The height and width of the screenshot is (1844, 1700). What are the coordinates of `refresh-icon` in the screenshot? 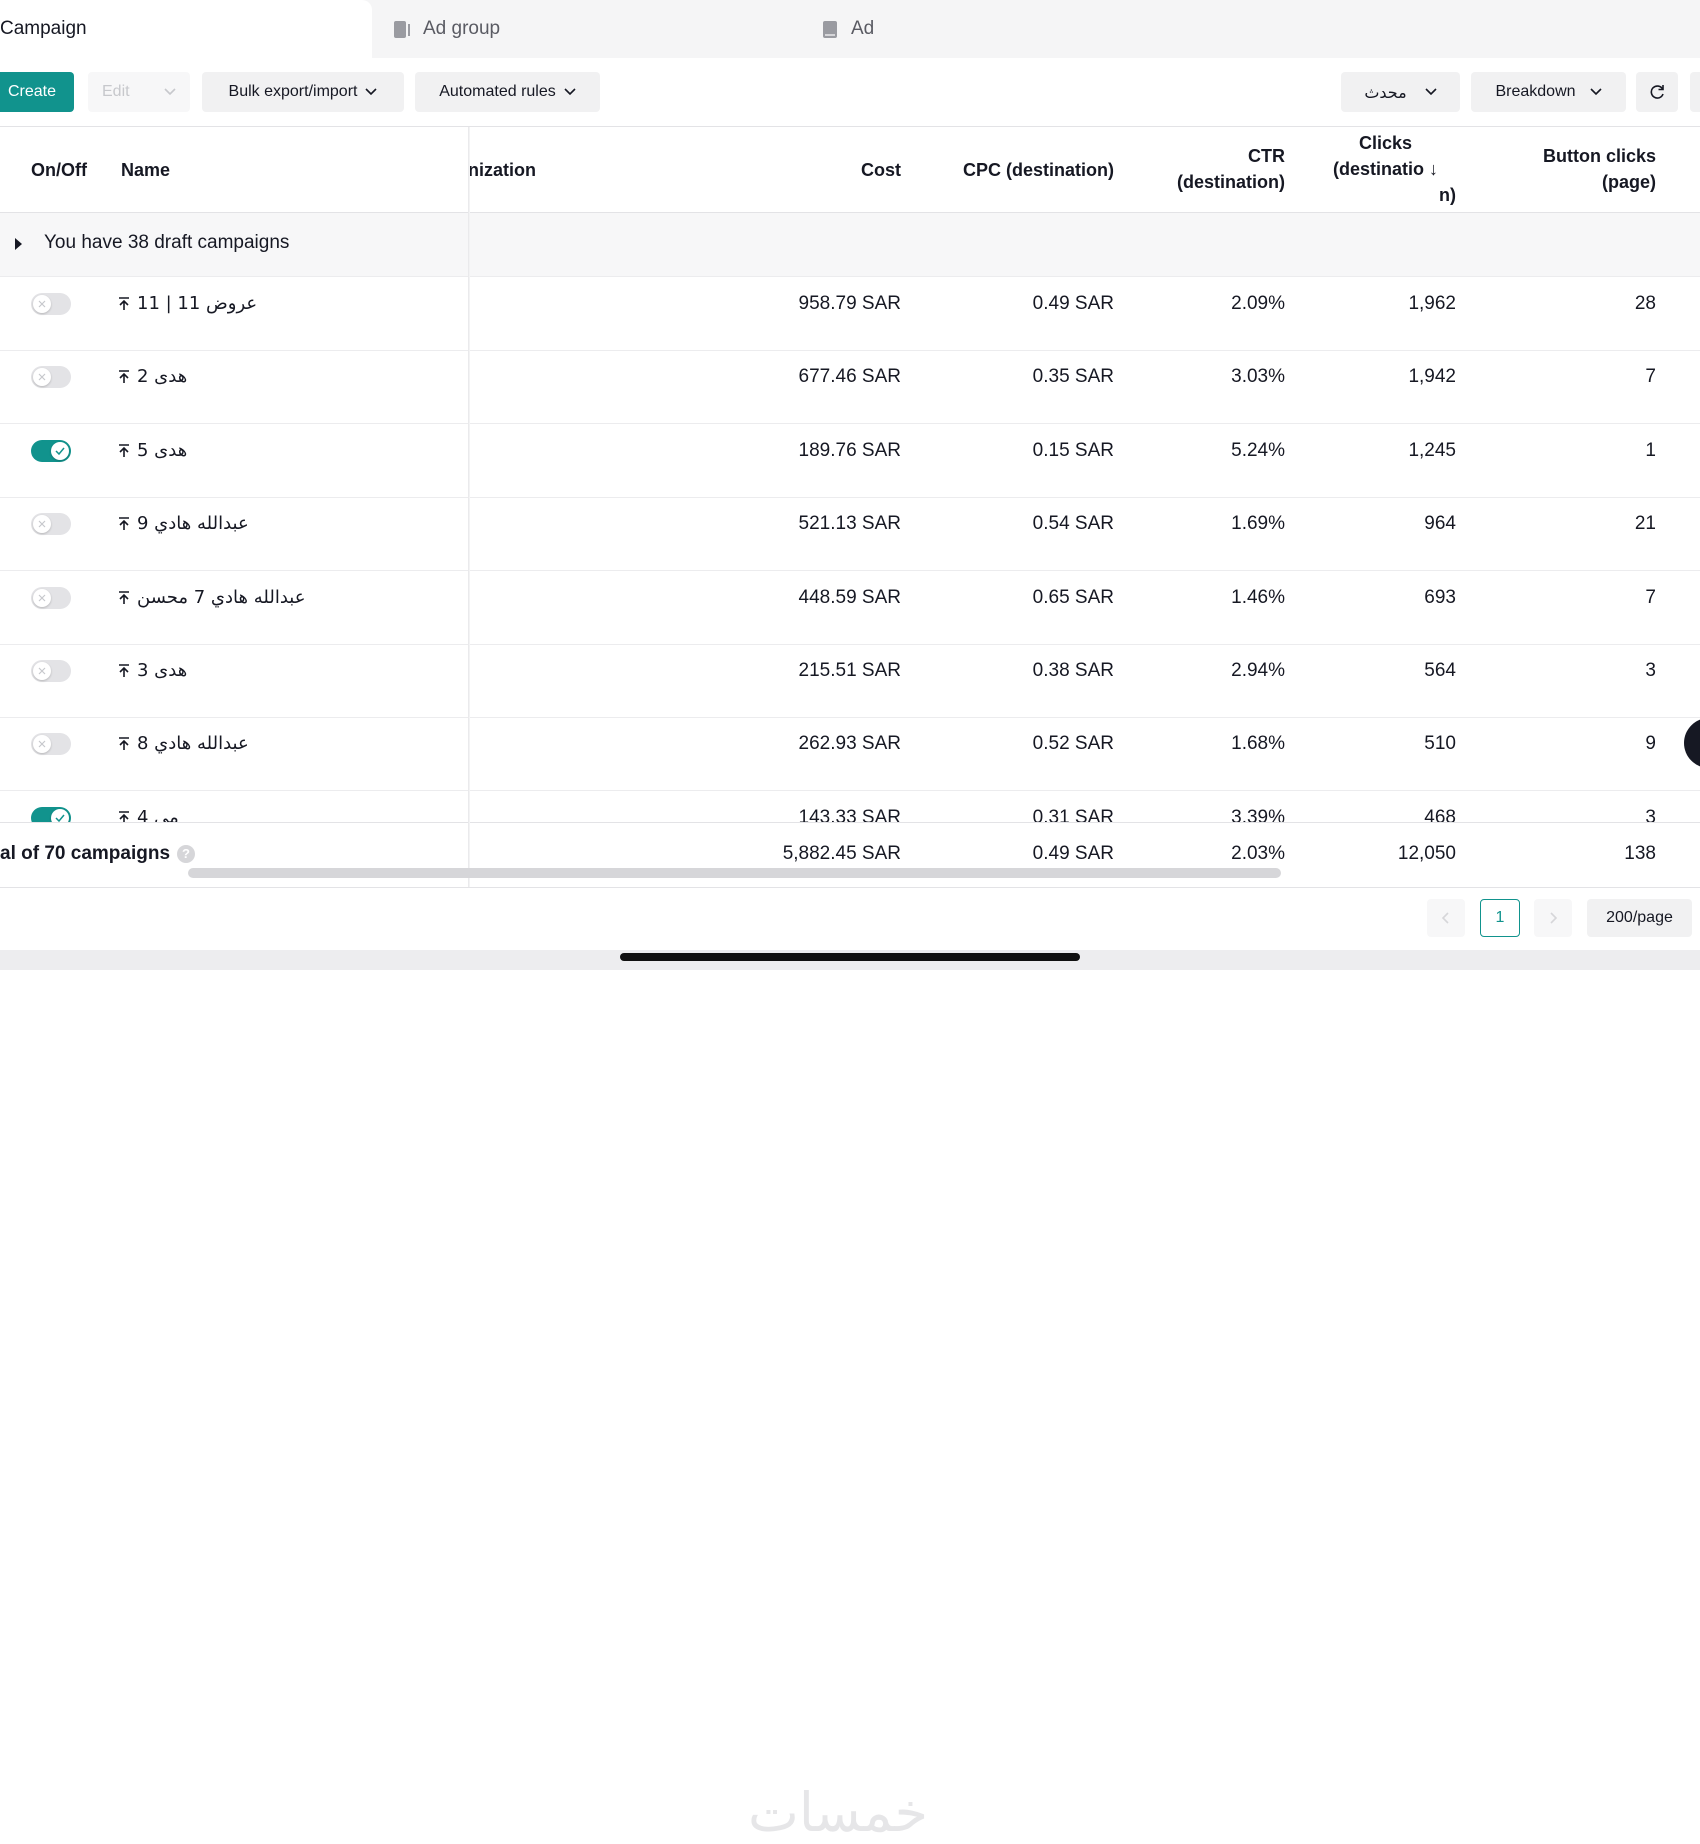 It's located at (1657, 92).